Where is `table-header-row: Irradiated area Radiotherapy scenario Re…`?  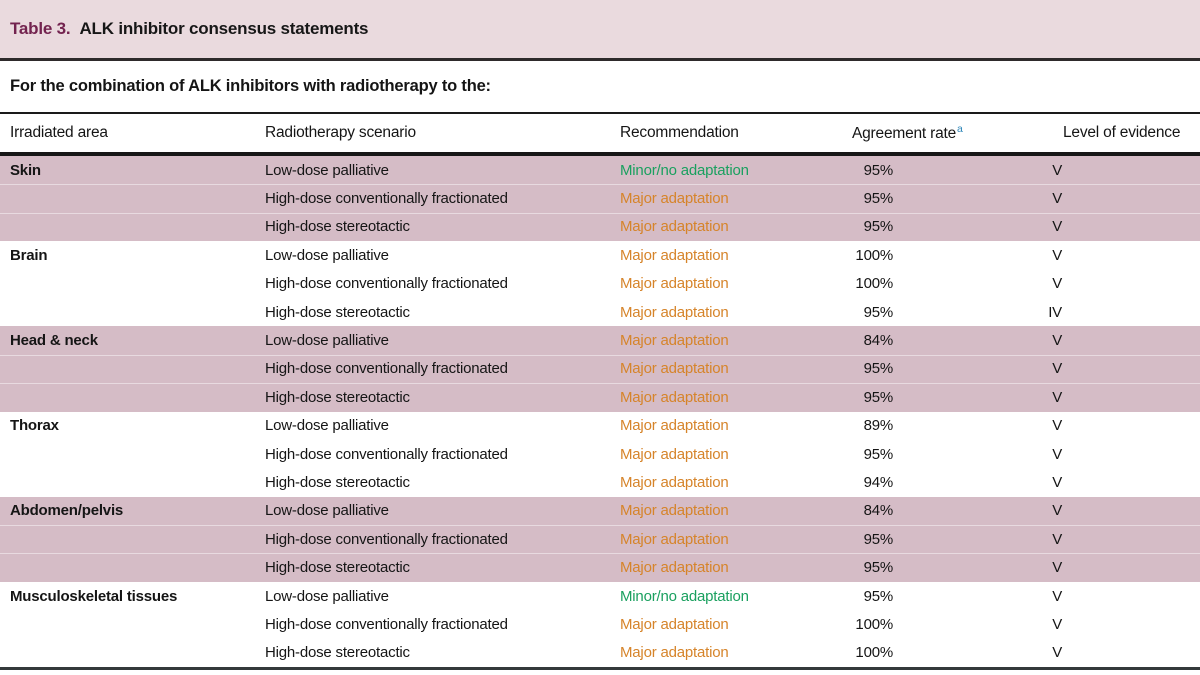 table-header-row: Irradiated area Radiotherapy scenario Re… is located at coordinates (600, 134).